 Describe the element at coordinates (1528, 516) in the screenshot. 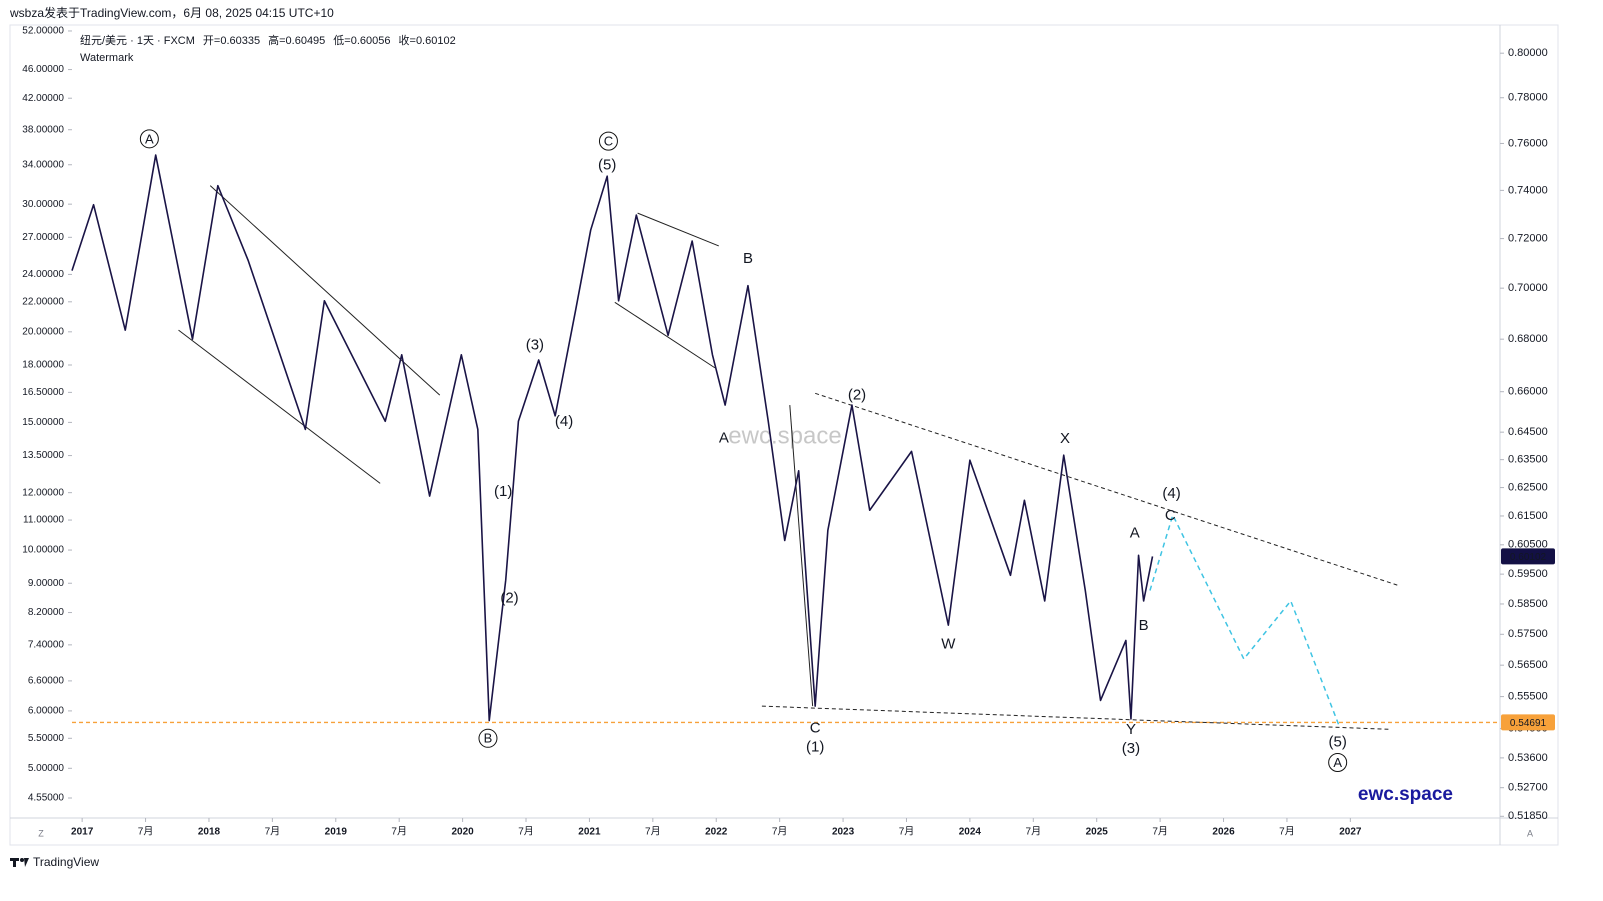

I see `y-tick-label: 0.61500` at that location.